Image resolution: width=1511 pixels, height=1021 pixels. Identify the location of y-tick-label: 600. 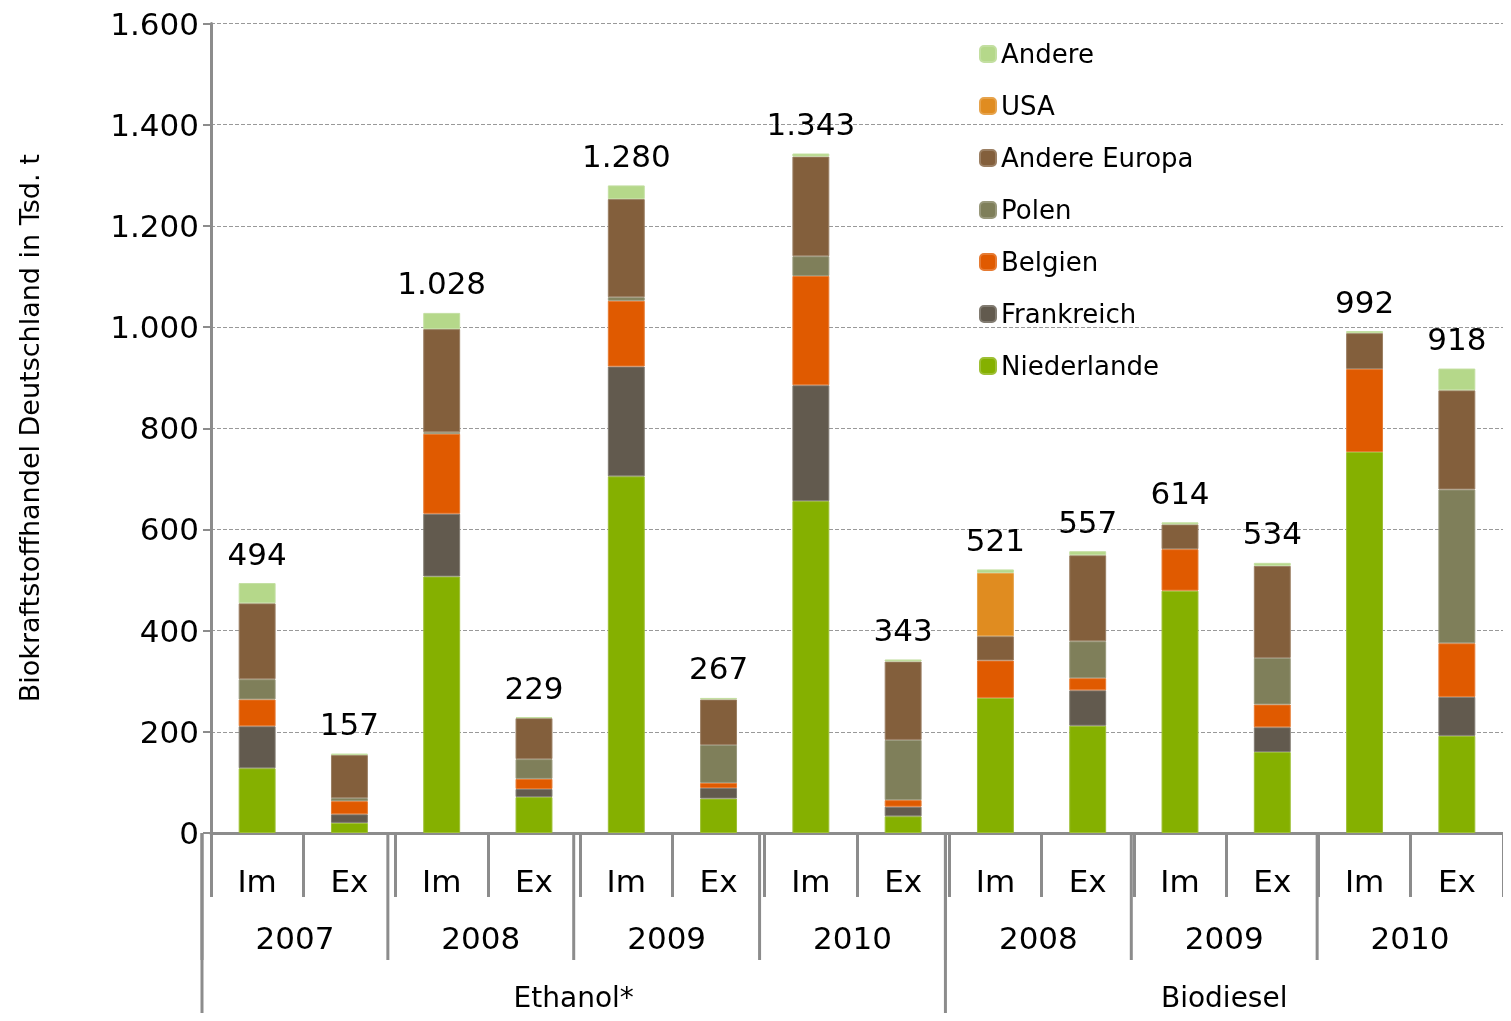
(169, 529).